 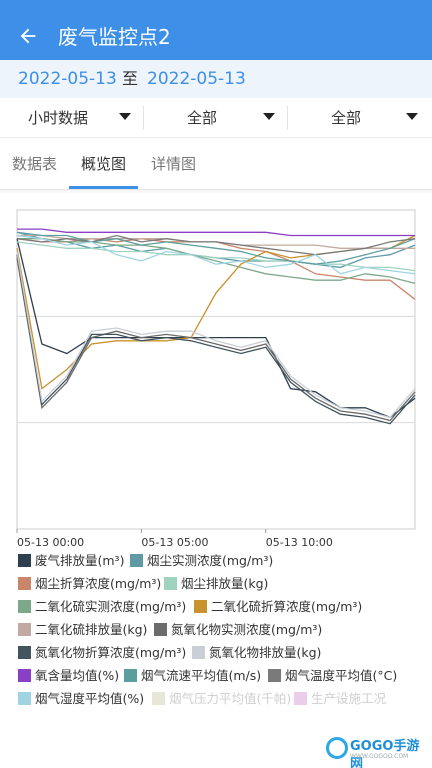 What do you see at coordinates (104, 164) in the screenshot?
I see `tab-overview-chart: 概览图` at bounding box center [104, 164].